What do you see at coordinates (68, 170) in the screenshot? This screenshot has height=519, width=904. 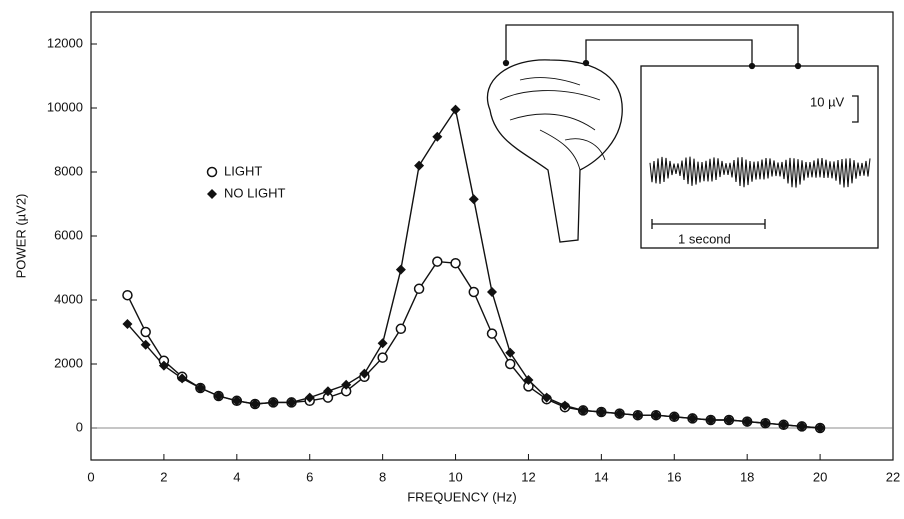 I see `y-tick-label: 8000` at bounding box center [68, 170].